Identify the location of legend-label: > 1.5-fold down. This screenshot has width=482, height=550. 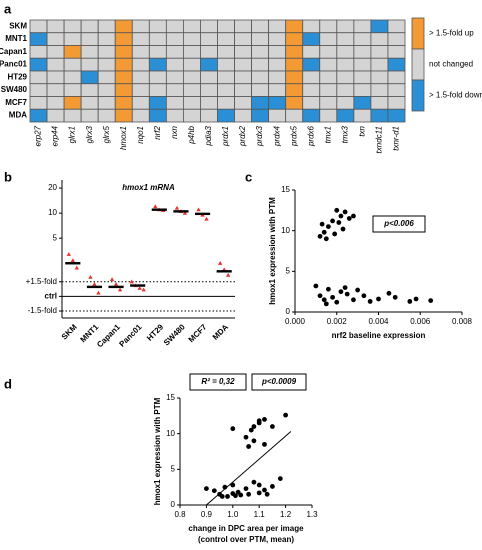
(455, 95).